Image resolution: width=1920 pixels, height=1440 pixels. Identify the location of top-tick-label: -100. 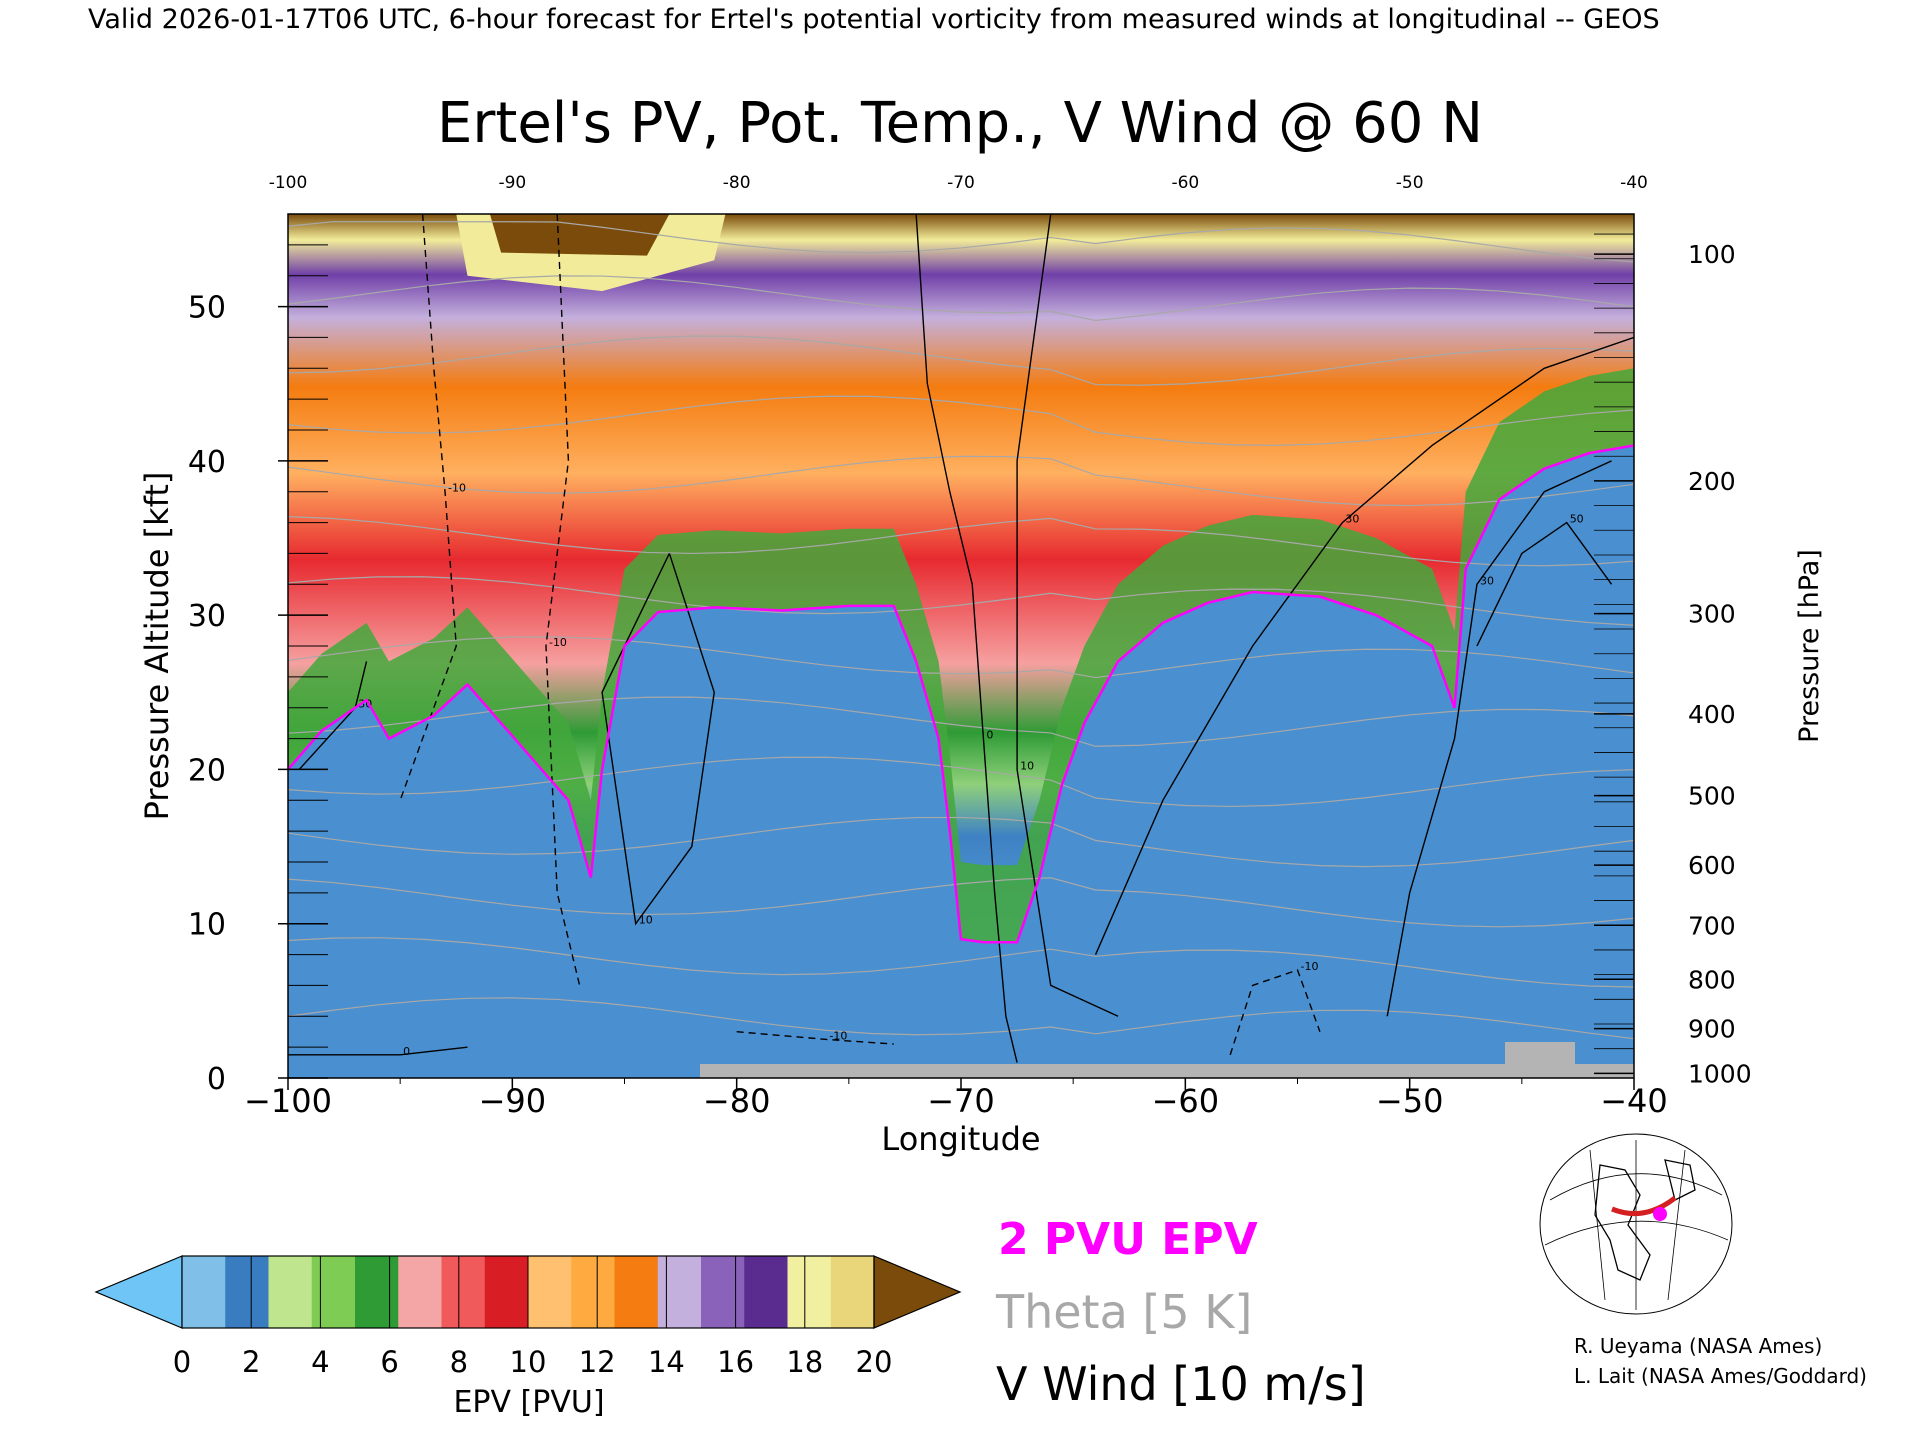
(288, 183).